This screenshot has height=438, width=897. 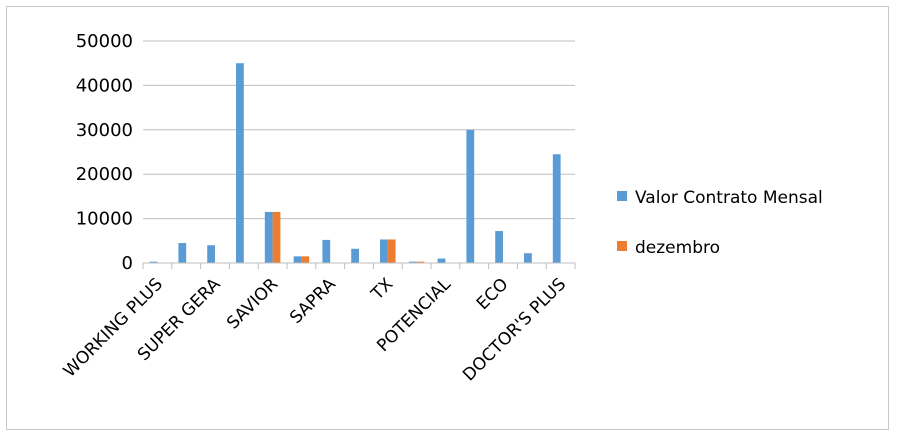 What do you see at coordinates (104, 41) in the screenshot?
I see `y-tick-label: 50000` at bounding box center [104, 41].